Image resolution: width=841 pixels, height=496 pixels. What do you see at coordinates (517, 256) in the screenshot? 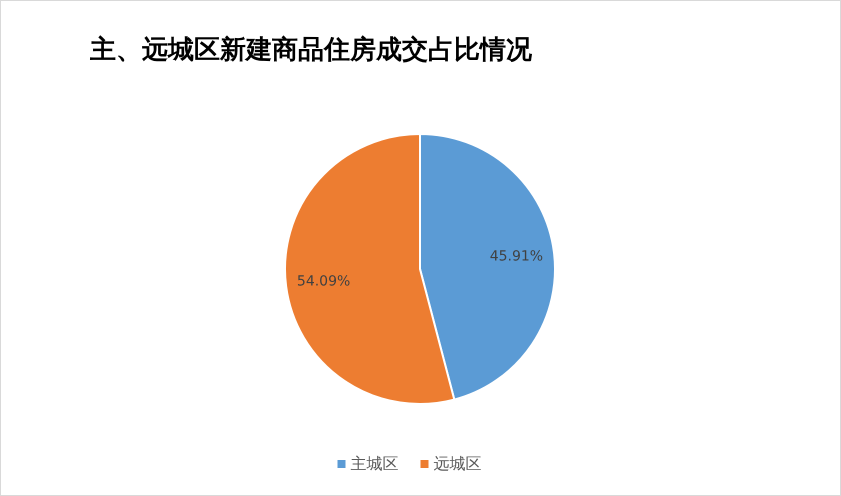
I see `data-label: 45.91%` at bounding box center [517, 256].